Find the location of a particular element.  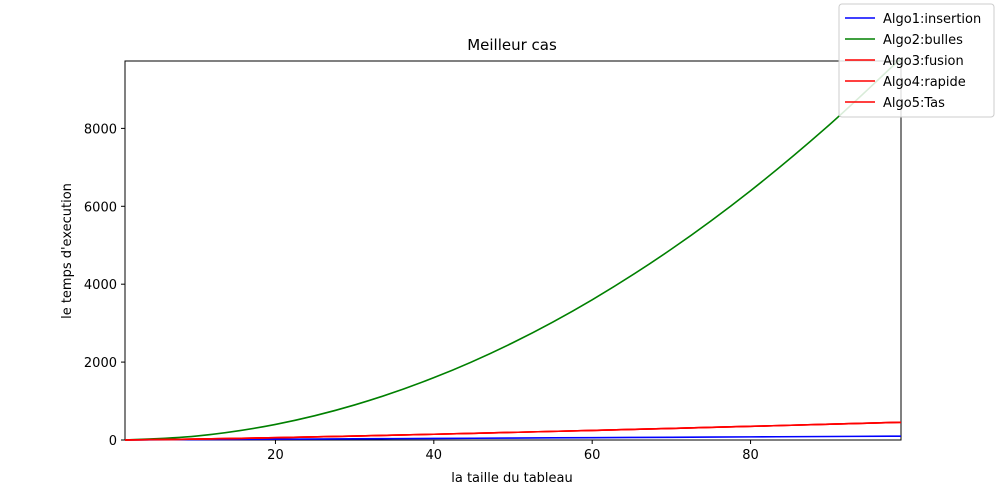

y-tick-label: 8000 is located at coordinates (100, 129).